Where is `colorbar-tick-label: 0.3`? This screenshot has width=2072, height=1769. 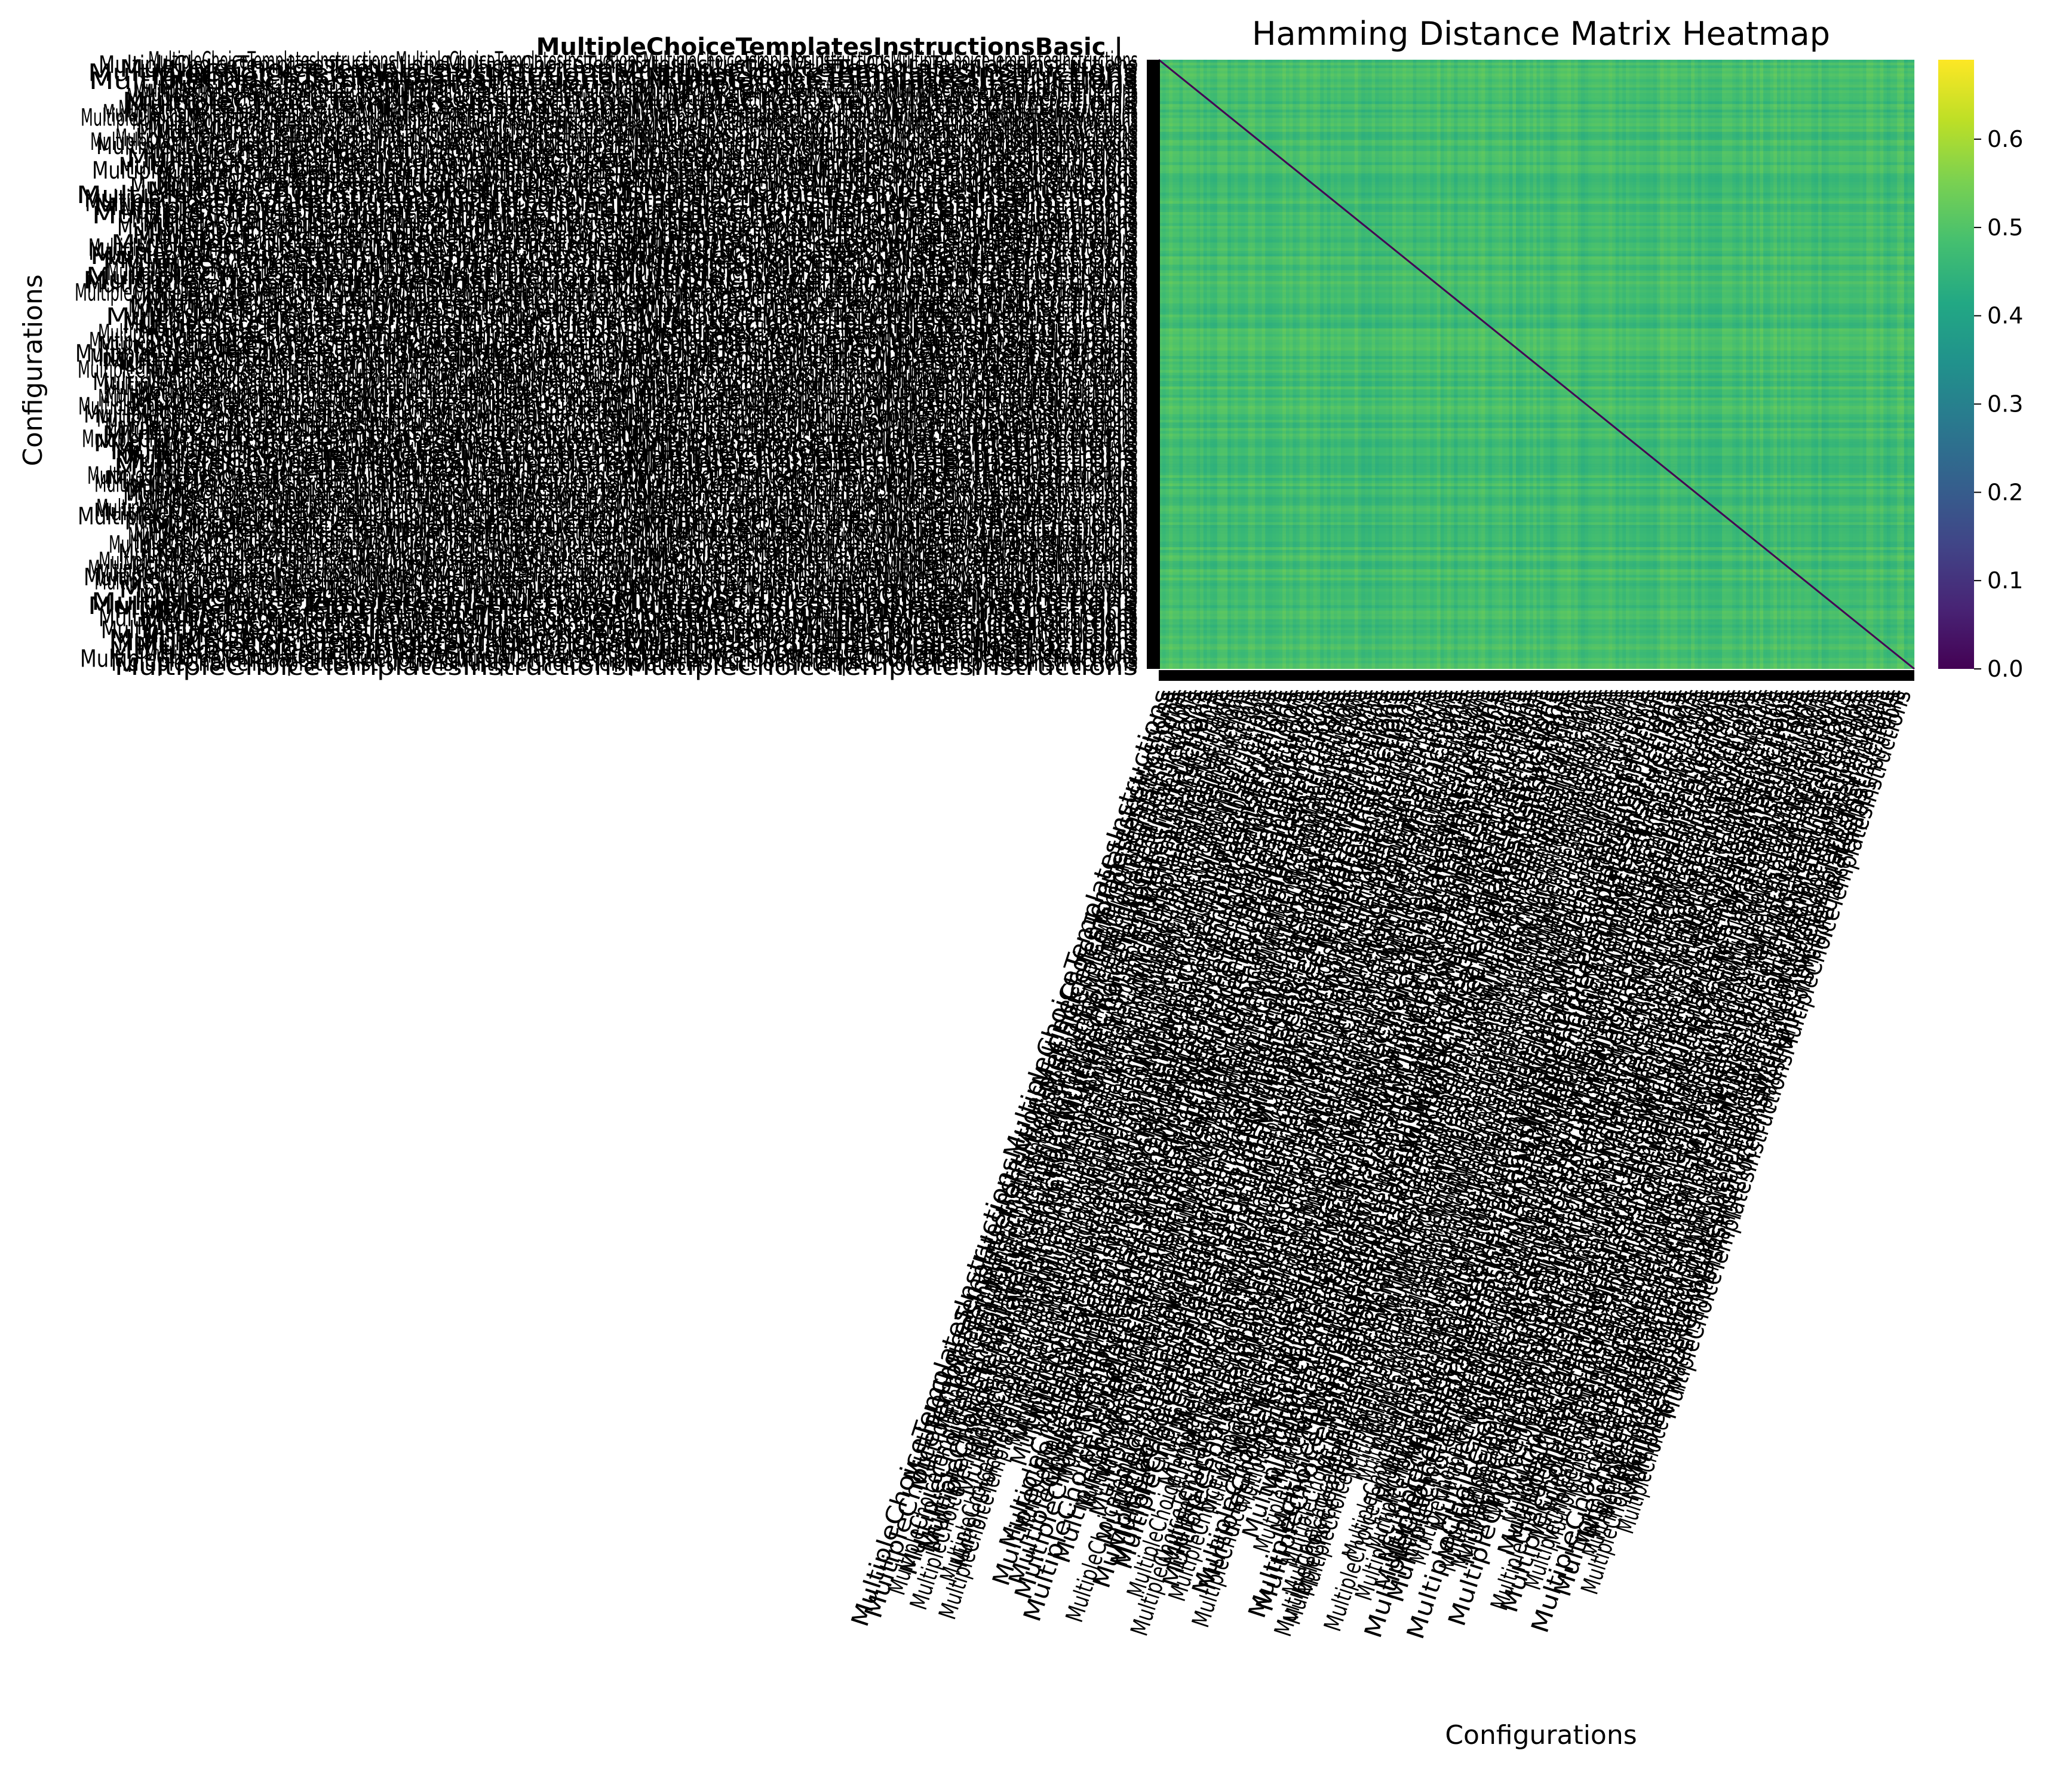
colorbar-tick-label: 0.3 is located at coordinates (2005, 404).